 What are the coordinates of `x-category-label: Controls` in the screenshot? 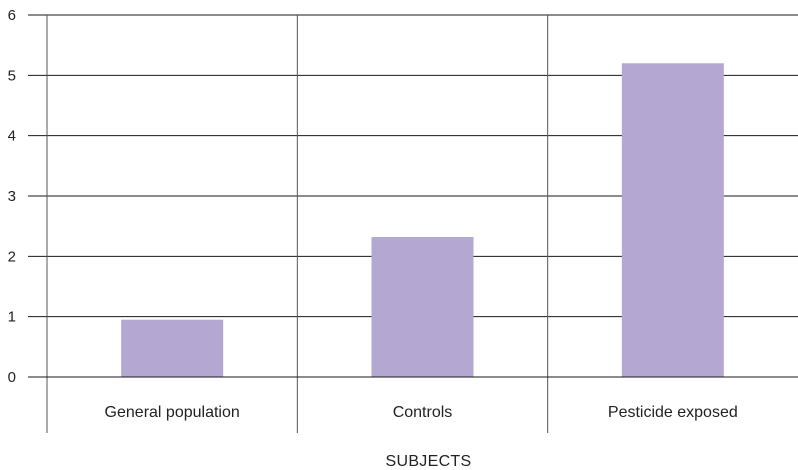 It's located at (423, 412).